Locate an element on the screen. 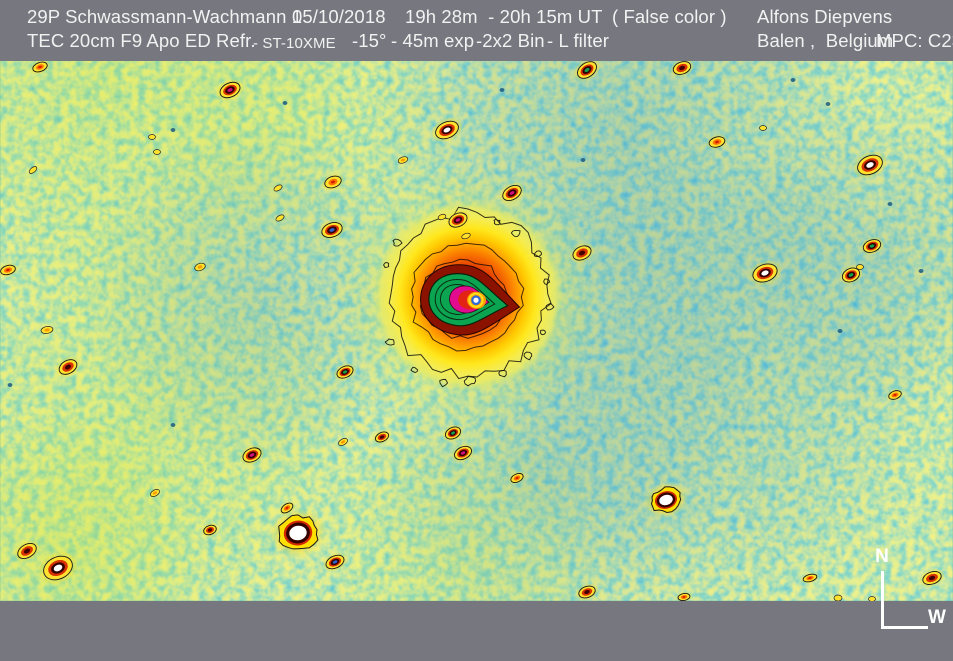  caption-exposure: - 45m exp is located at coordinates (433, 40).